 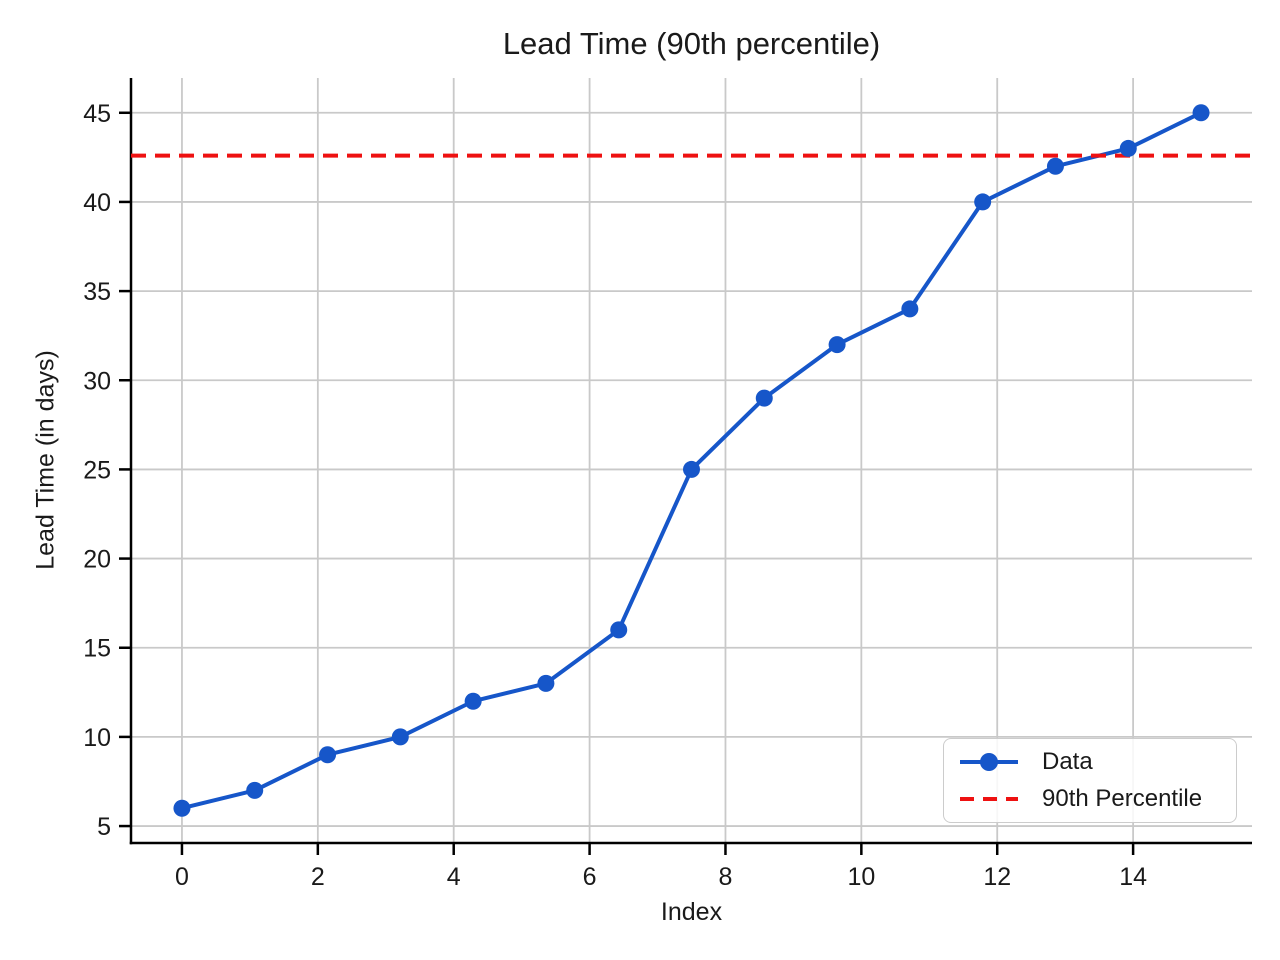 What do you see at coordinates (454, 877) in the screenshot?
I see `x-tick-label: 4` at bounding box center [454, 877].